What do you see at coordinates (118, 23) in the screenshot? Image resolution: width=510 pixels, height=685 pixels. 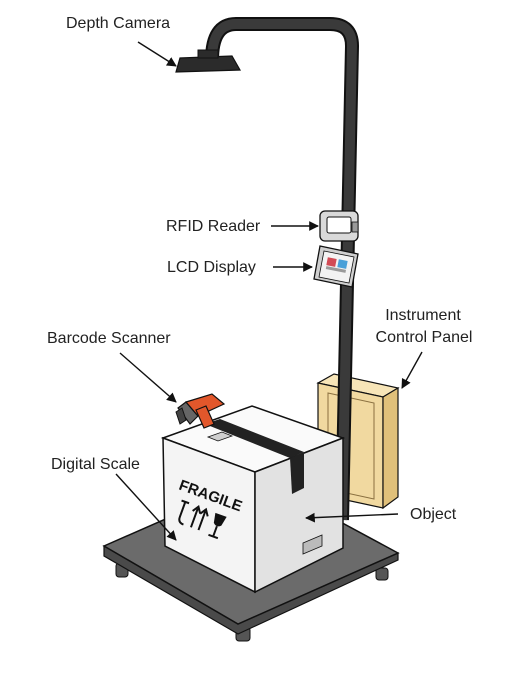 I see `label-depth-camera: Depth Camera` at bounding box center [118, 23].